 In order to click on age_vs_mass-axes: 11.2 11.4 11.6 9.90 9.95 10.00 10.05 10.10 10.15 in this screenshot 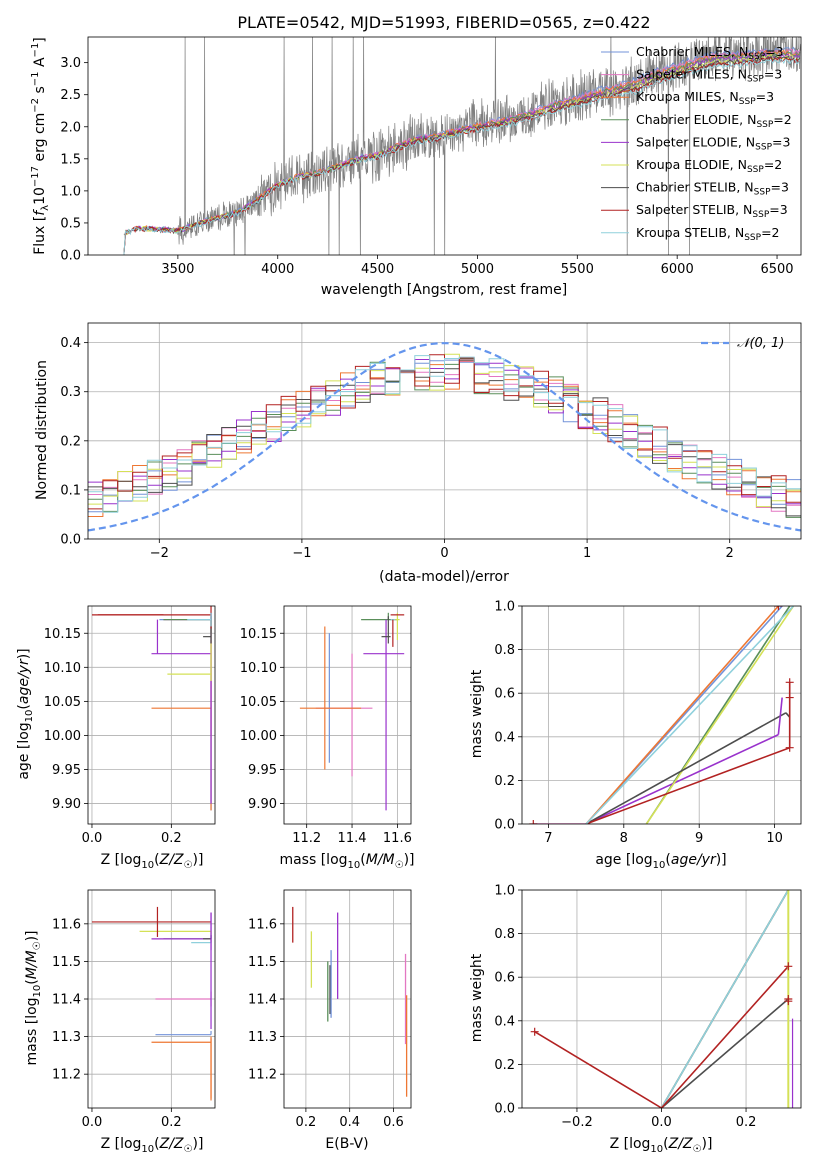, I will do `click(326, 736)`.